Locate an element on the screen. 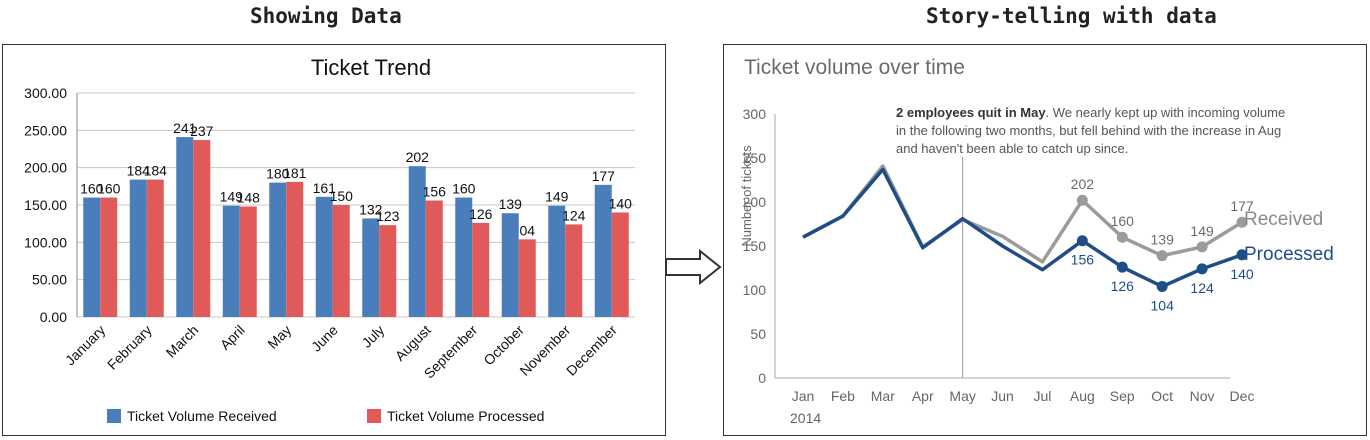 The width and height of the screenshot is (1370, 440). bar-x-tick-label: July is located at coordinates (372, 336).